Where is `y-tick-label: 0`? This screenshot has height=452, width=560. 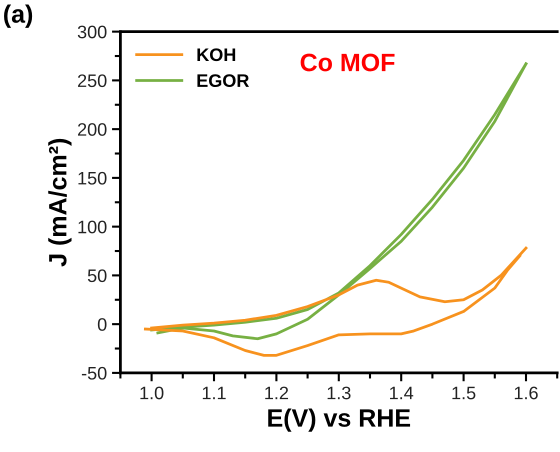
y-tick-label: 0 is located at coordinates (102, 324).